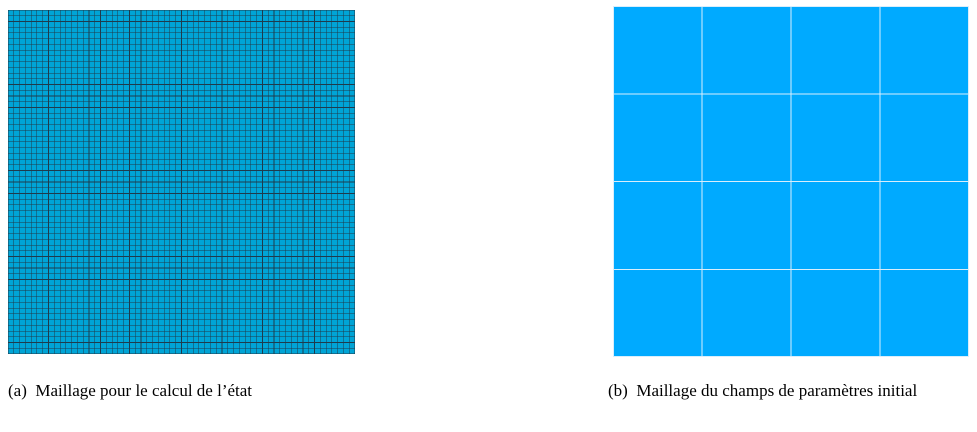  What do you see at coordinates (17, 390) in the screenshot?
I see `caption-a-label: (a)` at bounding box center [17, 390].